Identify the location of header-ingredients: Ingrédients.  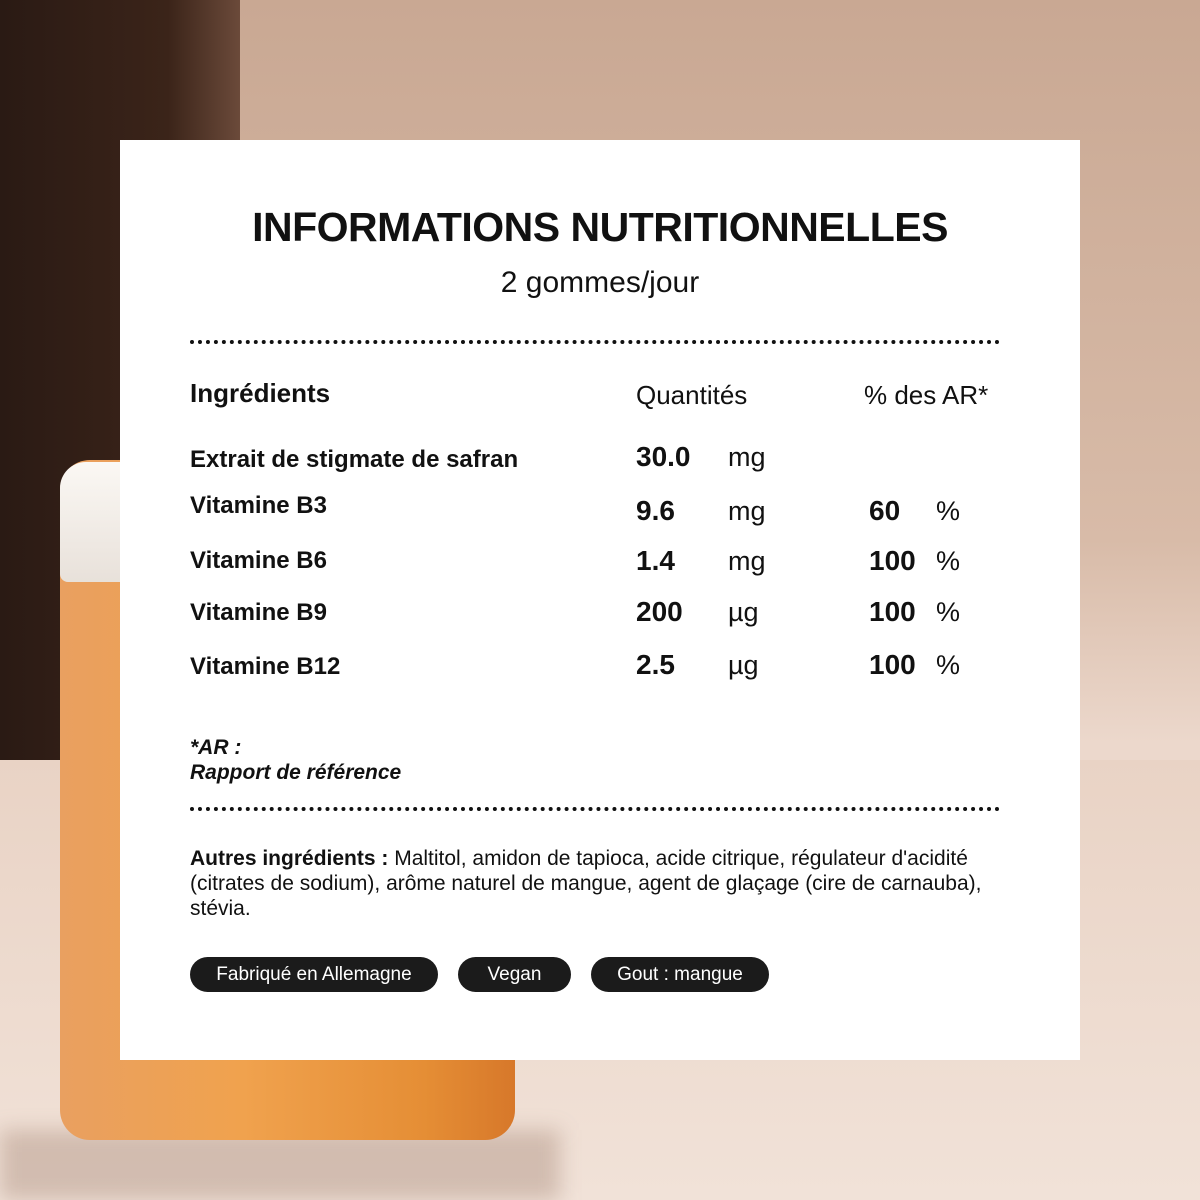
(260, 393).